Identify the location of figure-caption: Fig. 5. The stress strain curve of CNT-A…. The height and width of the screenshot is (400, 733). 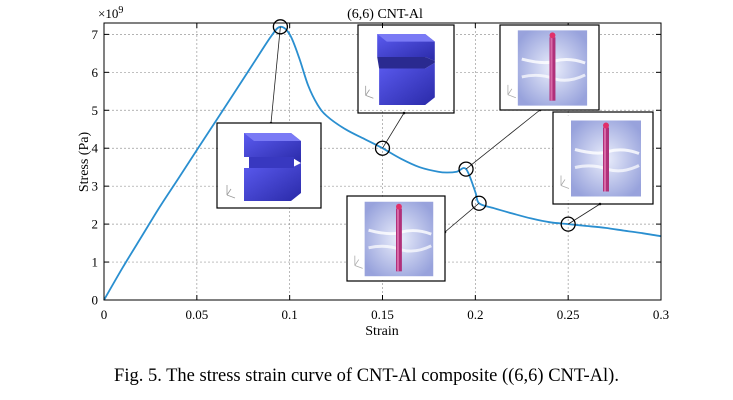
(366, 376).